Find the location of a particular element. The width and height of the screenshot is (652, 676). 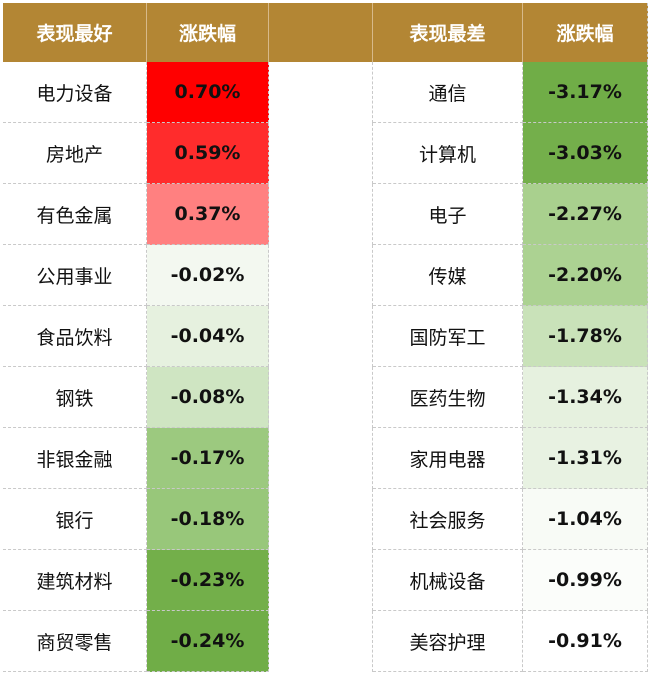

header-worst-sector: 表现最差 is located at coordinates (448, 32).